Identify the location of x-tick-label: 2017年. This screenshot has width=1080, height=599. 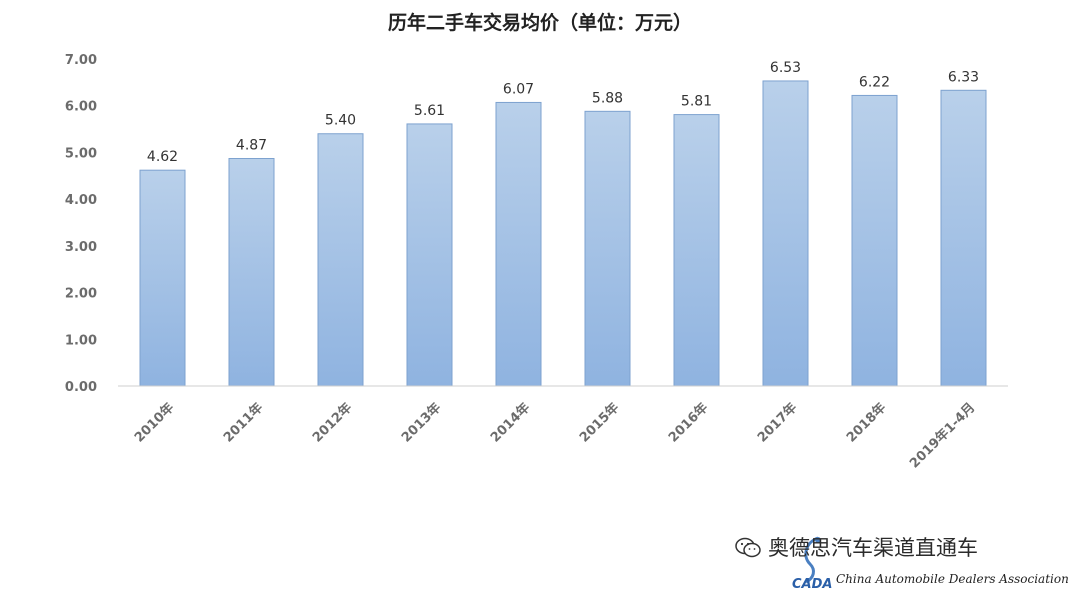
(777, 423).